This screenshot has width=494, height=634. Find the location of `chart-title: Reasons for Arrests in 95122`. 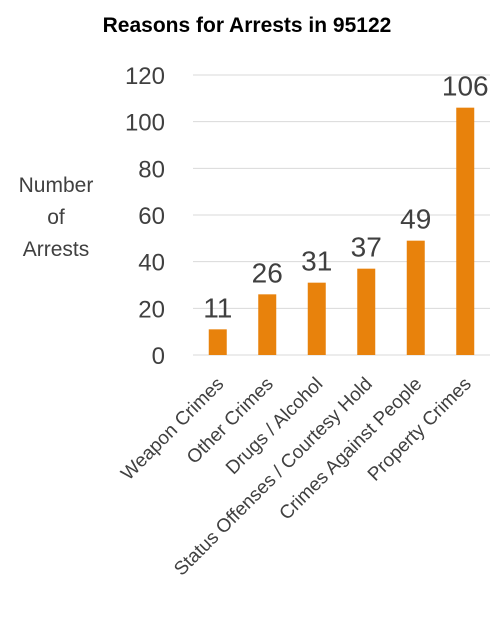

chart-title: Reasons for Arrests in 95122 is located at coordinates (247, 25).